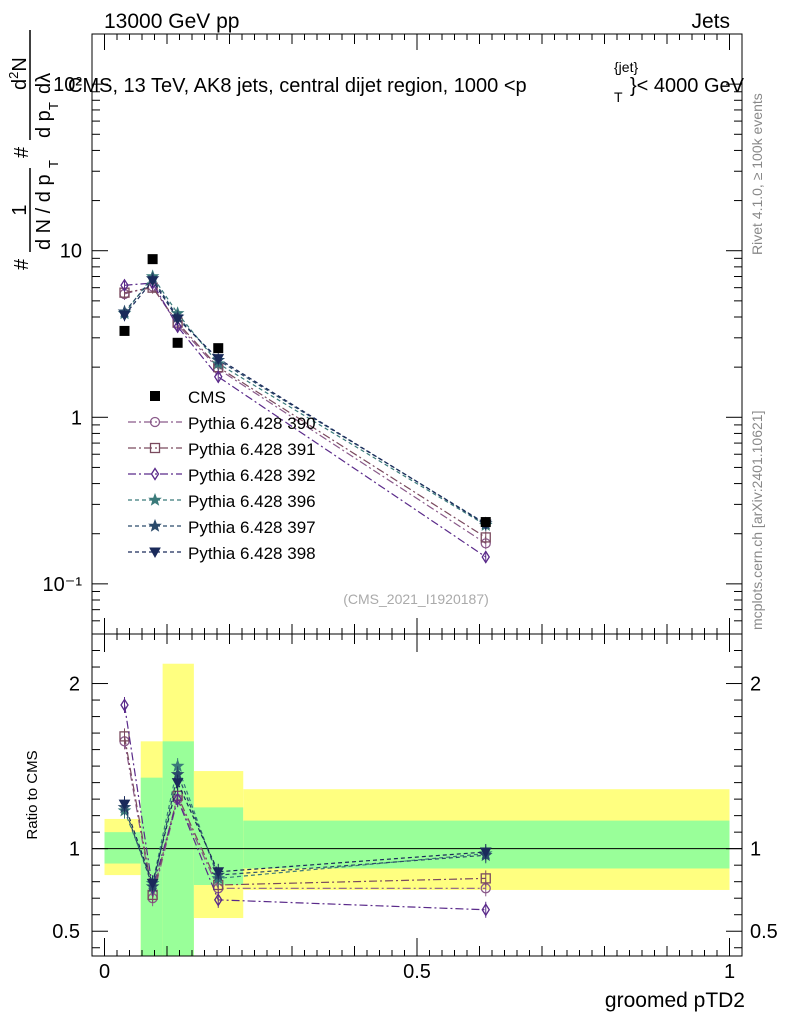 The image size is (786, 1024). What do you see at coordinates (171, 21) in the screenshot?
I see `energy-label: 13000 GeV pp` at bounding box center [171, 21].